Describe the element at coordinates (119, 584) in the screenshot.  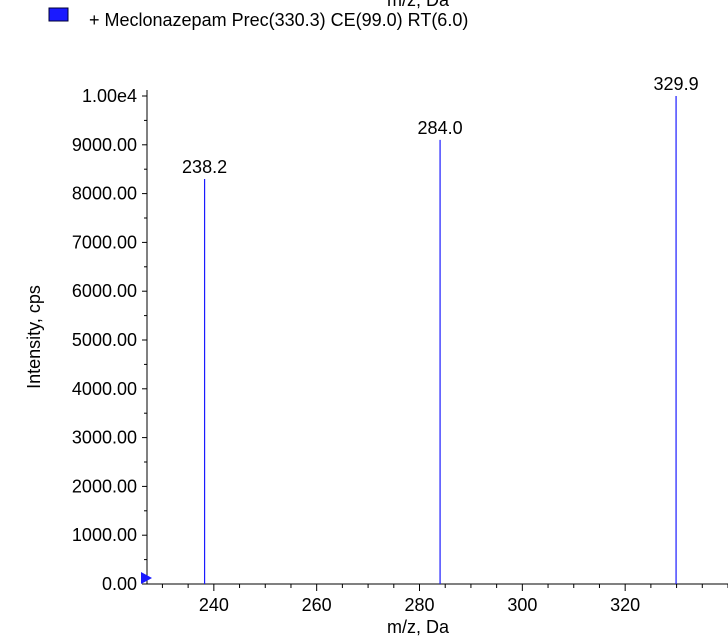
I see `y-tick-label: 0.00` at that location.